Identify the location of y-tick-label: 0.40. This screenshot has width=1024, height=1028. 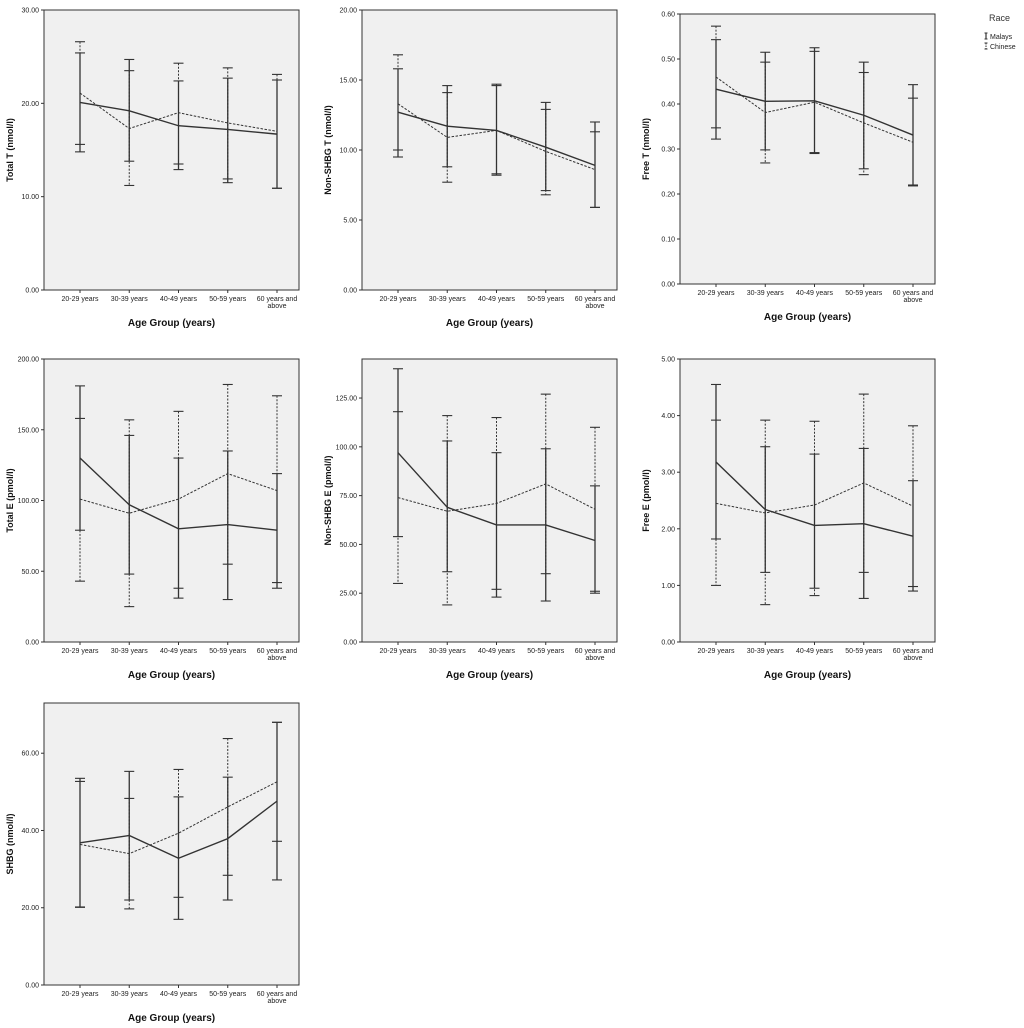
(668, 105).